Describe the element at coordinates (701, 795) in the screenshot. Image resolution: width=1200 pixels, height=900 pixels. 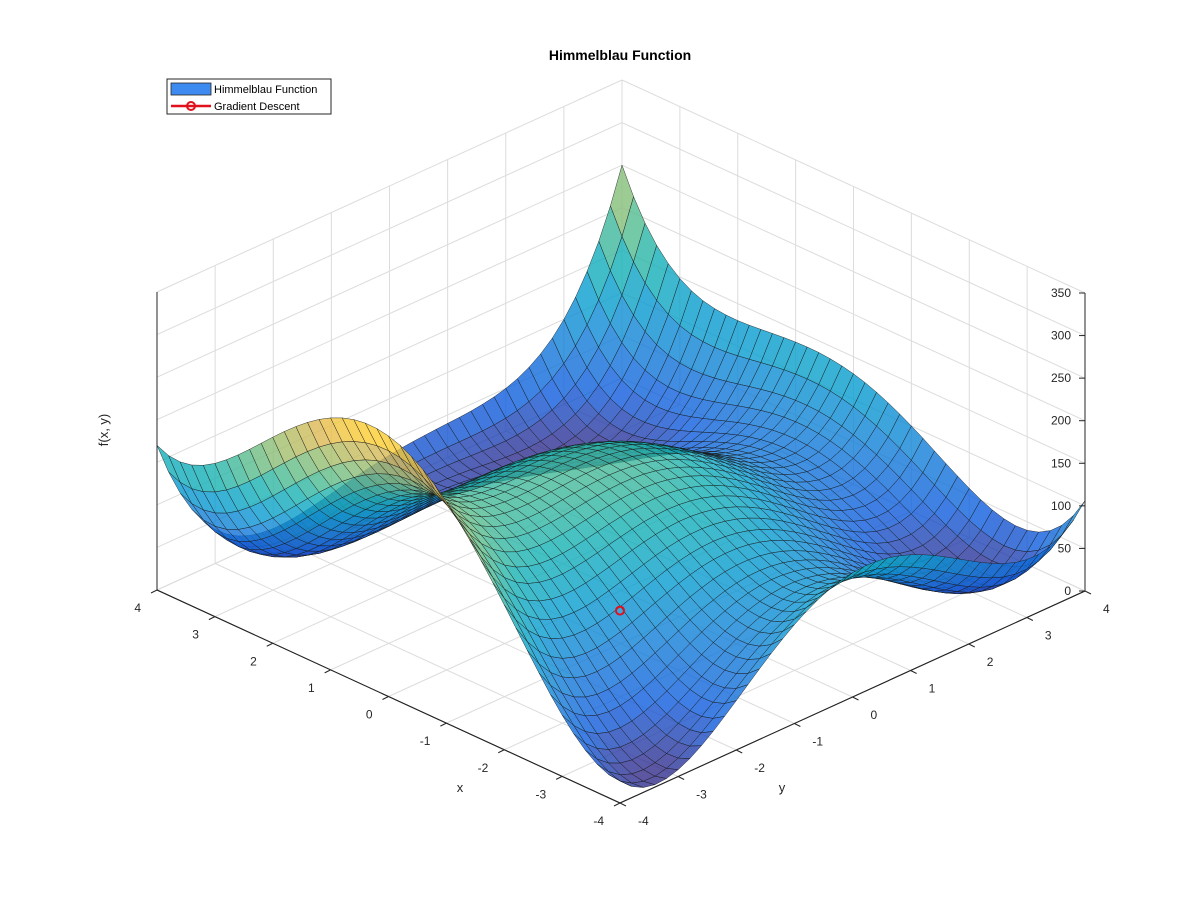
I see `y-tick-label: -3` at that location.